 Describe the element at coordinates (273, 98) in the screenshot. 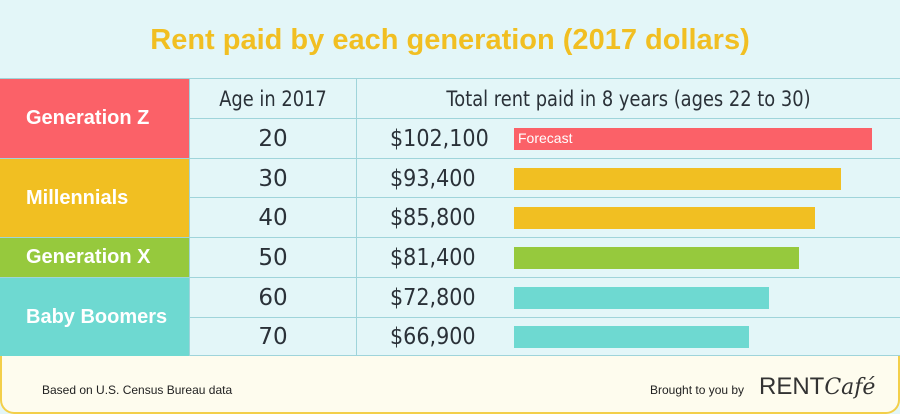

I see `age-column-header: Age in 2017` at that location.